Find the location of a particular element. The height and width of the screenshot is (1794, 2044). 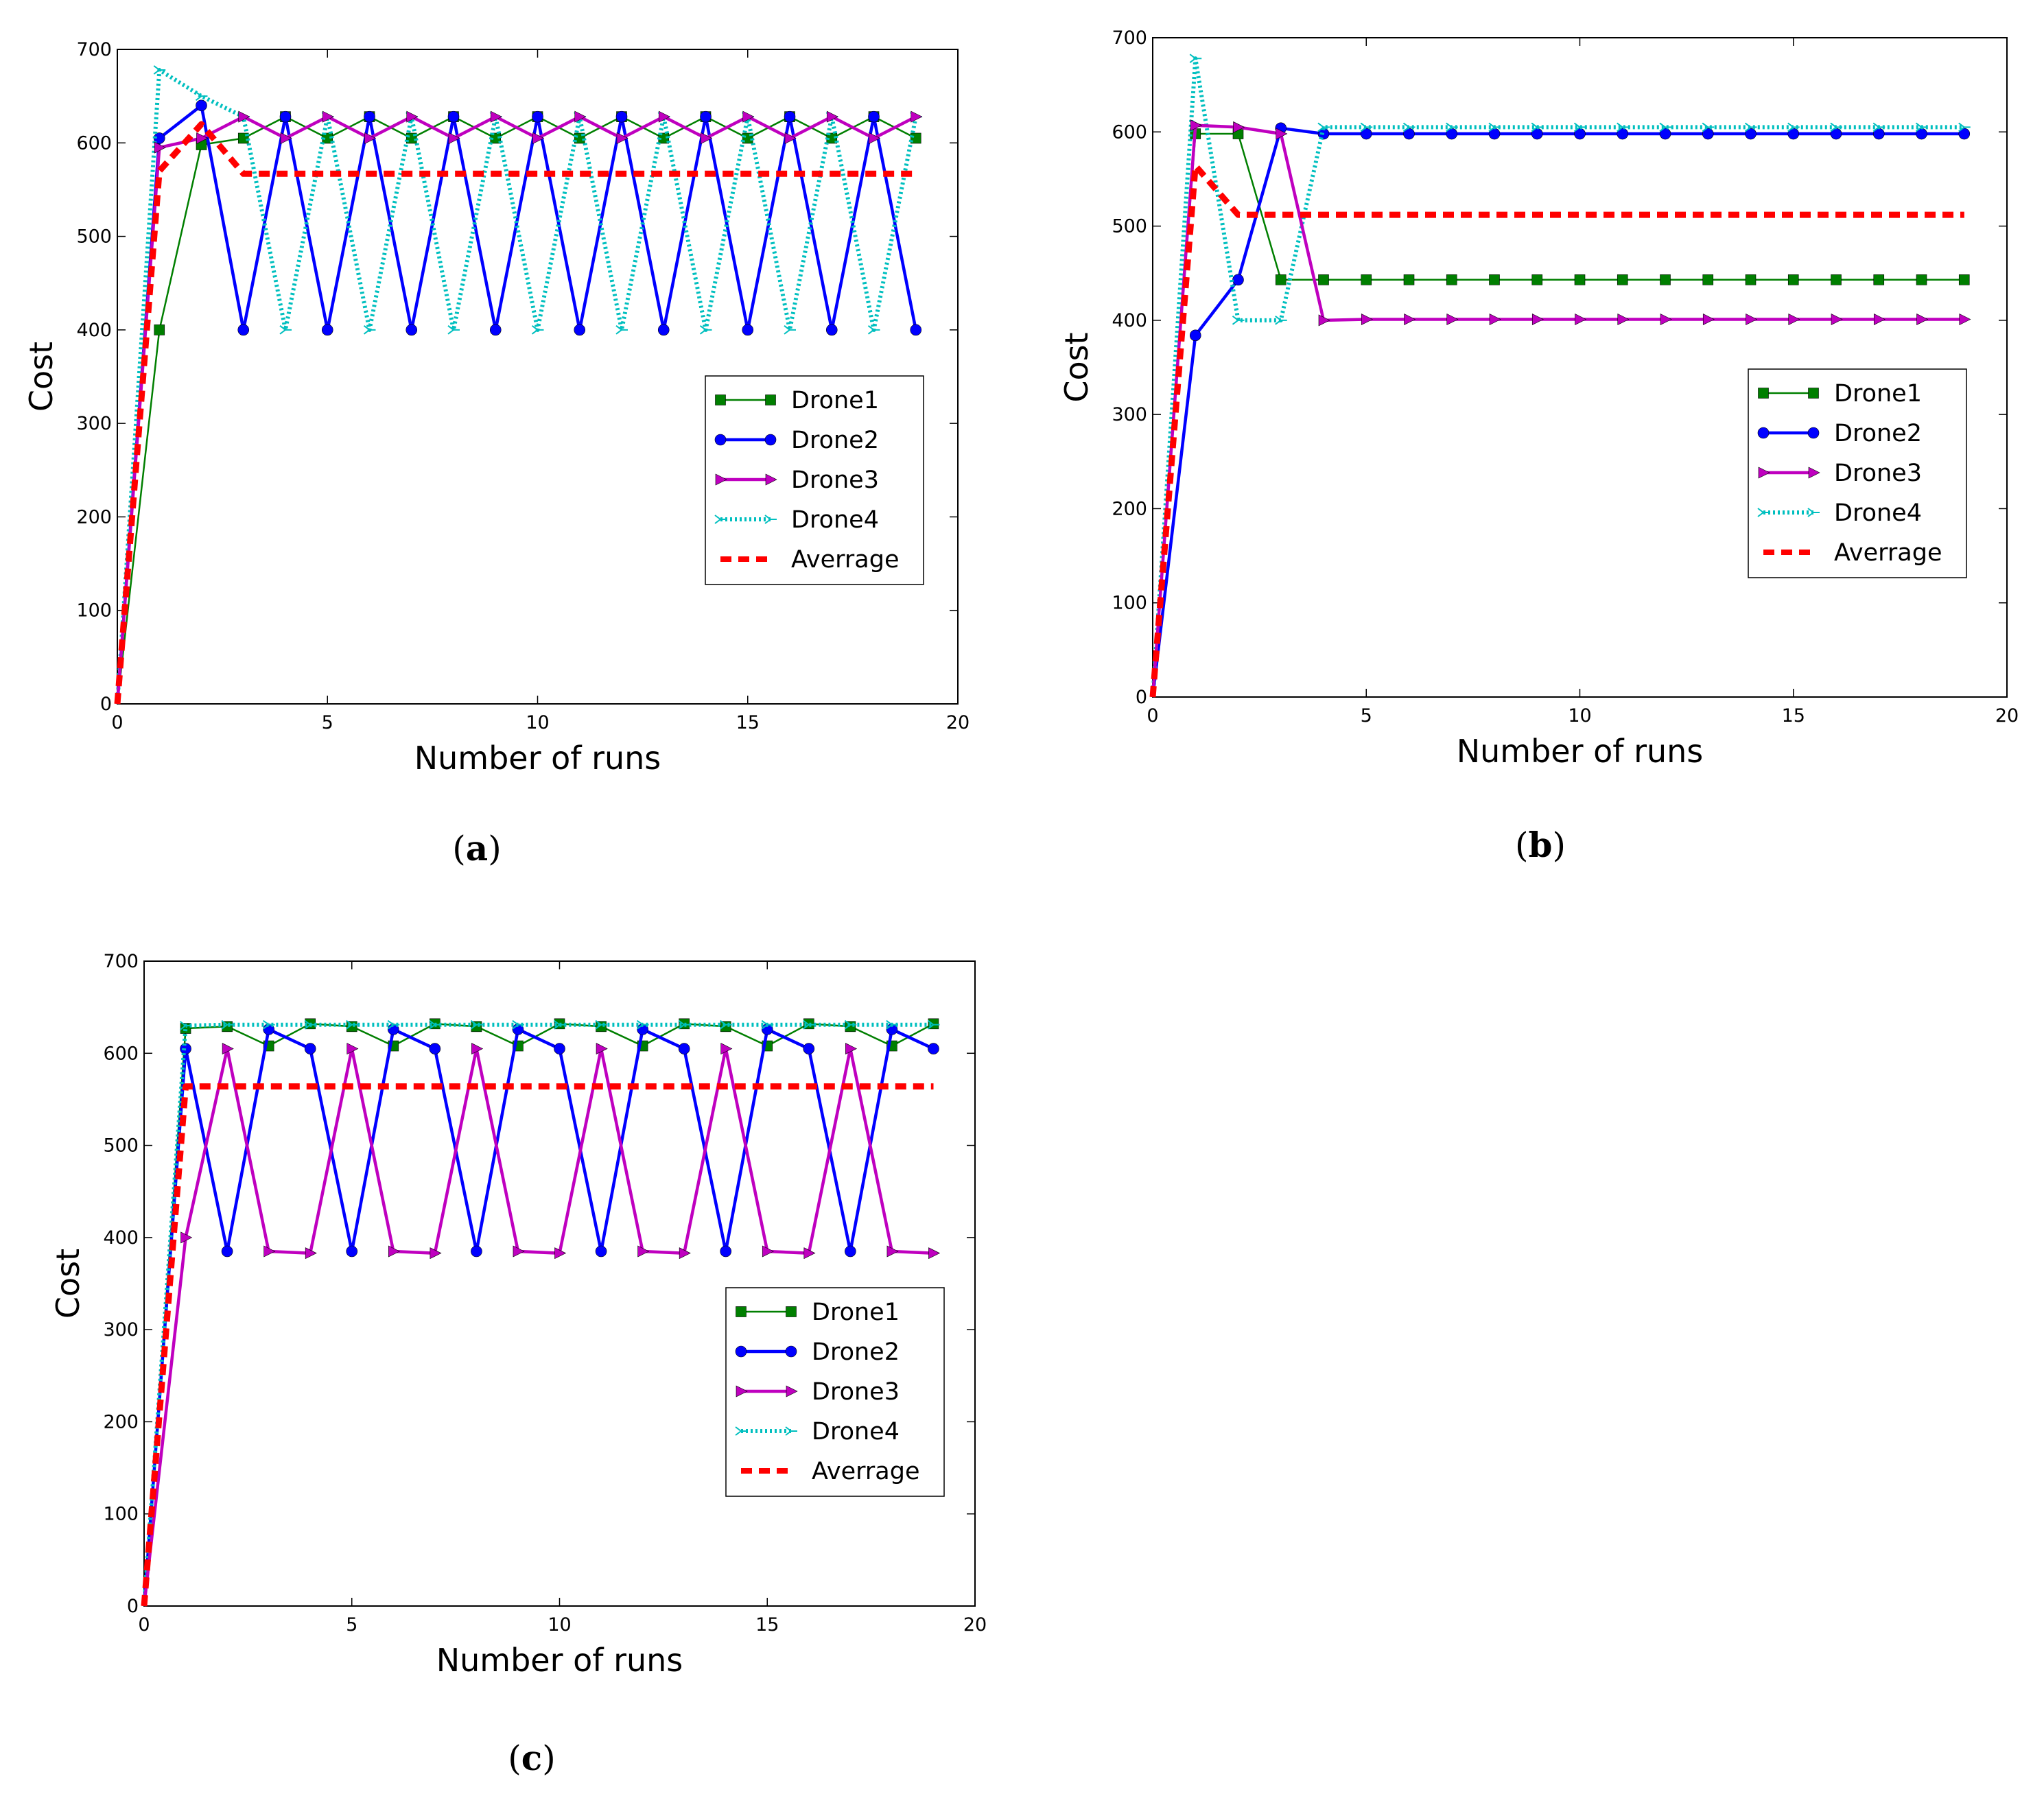

series-drone3 is located at coordinates (519, 407).